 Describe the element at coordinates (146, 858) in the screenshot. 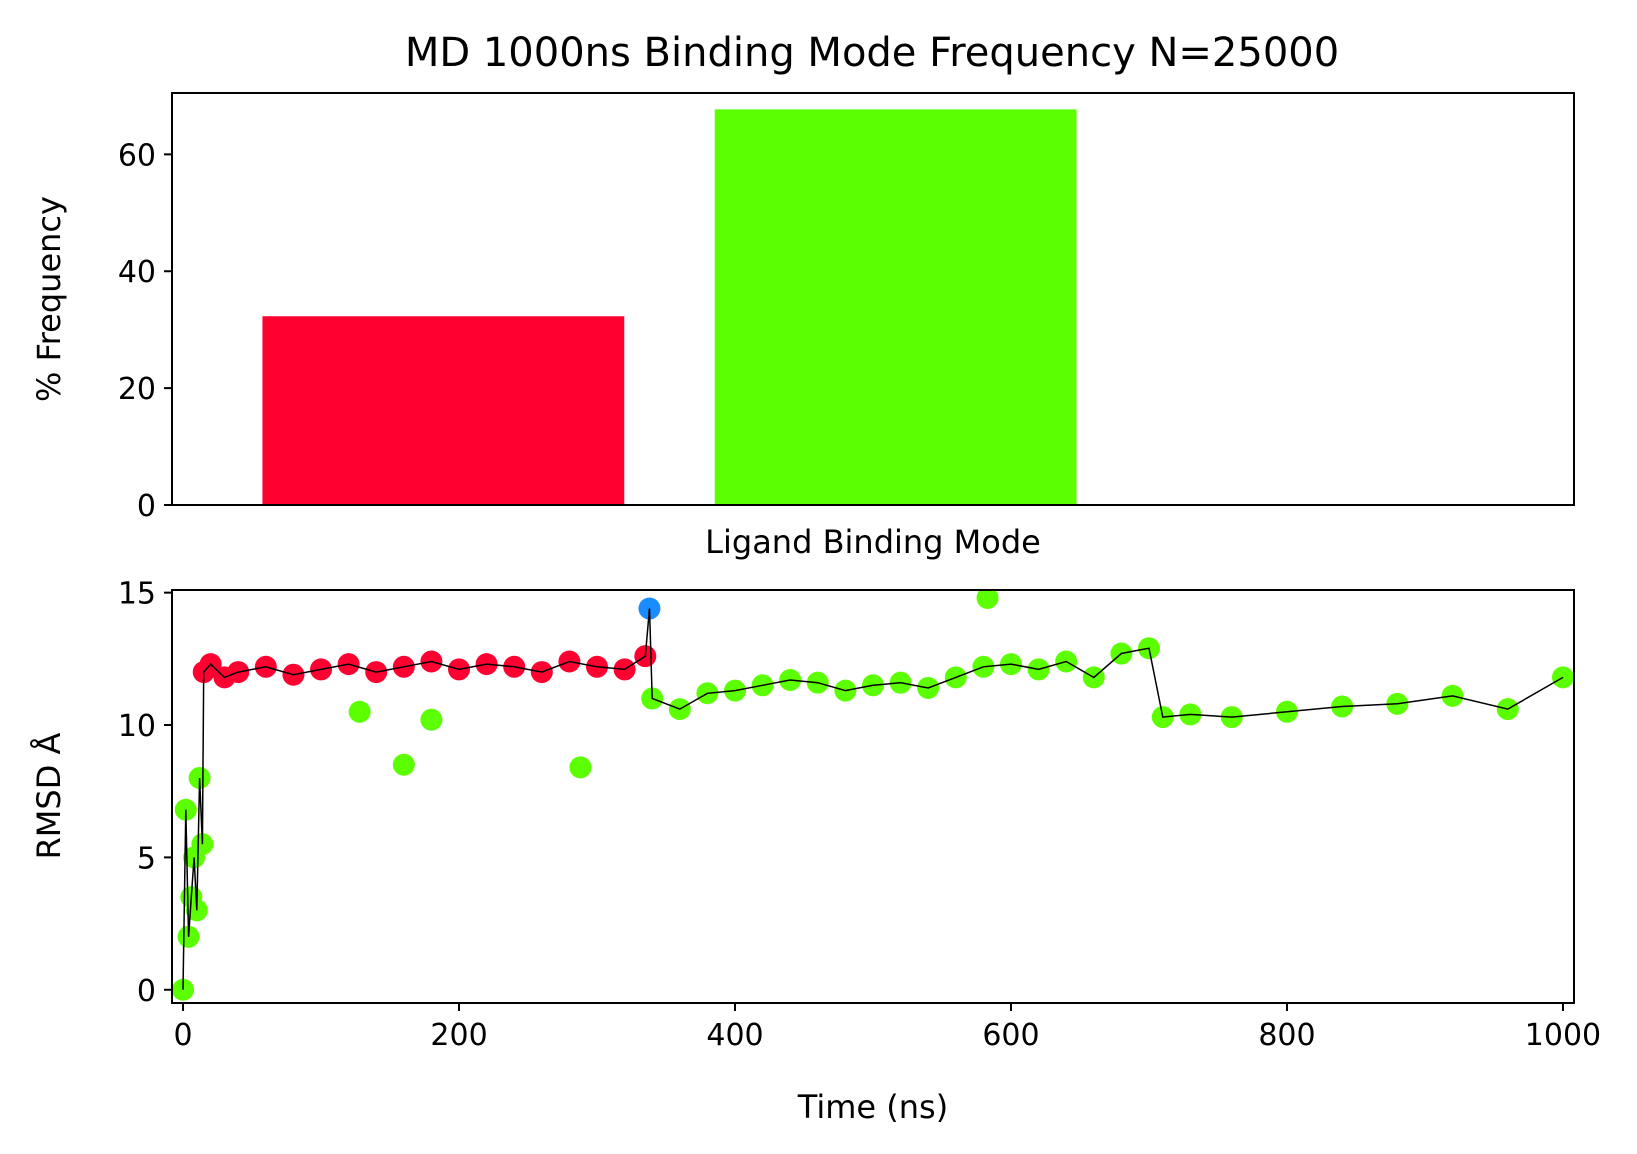

I see `rmsd-ytick-label: 5` at that location.